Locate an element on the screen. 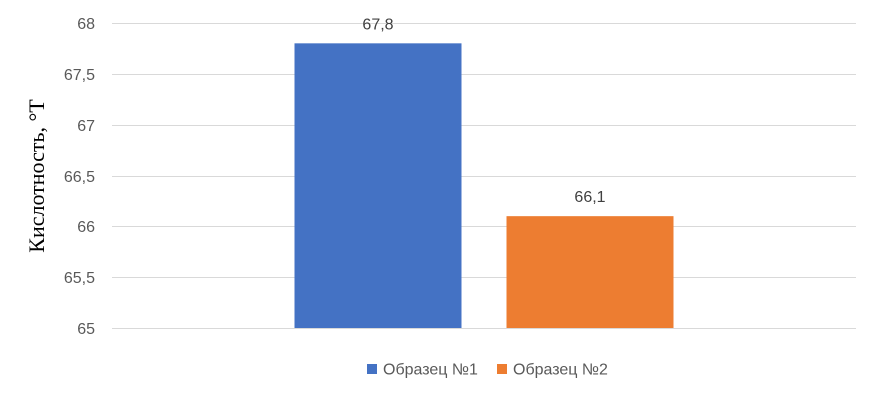 The height and width of the screenshot is (400, 878). y-axis-ticks: 65 65,5 66 66,5 67 67,5 68 is located at coordinates (79, 177).